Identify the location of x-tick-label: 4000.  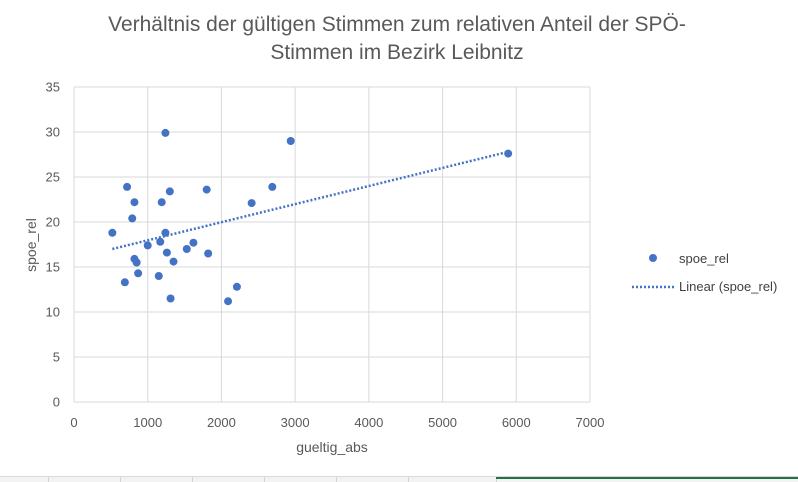
(368, 422).